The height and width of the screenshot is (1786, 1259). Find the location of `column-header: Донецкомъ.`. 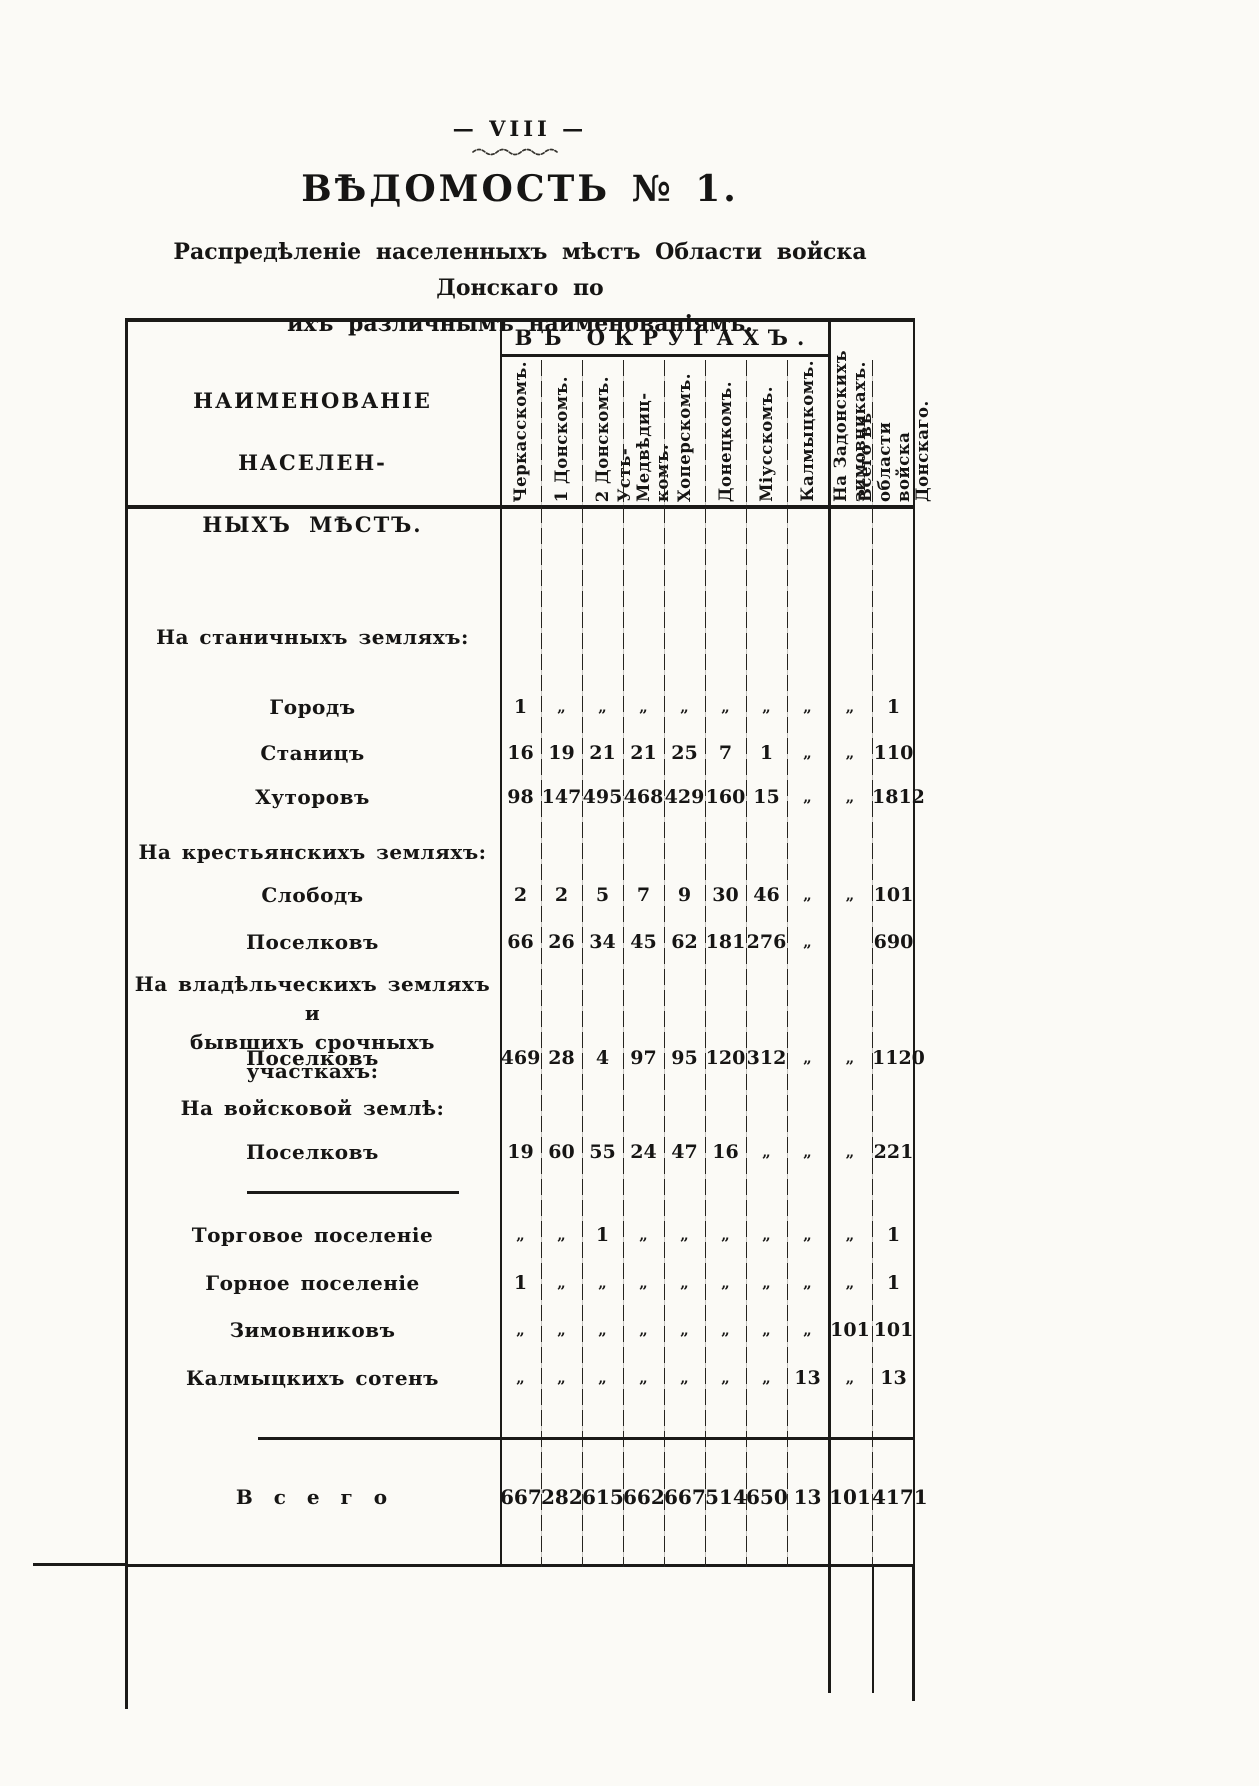

column-header: Донецкомъ. is located at coordinates (725, 432).